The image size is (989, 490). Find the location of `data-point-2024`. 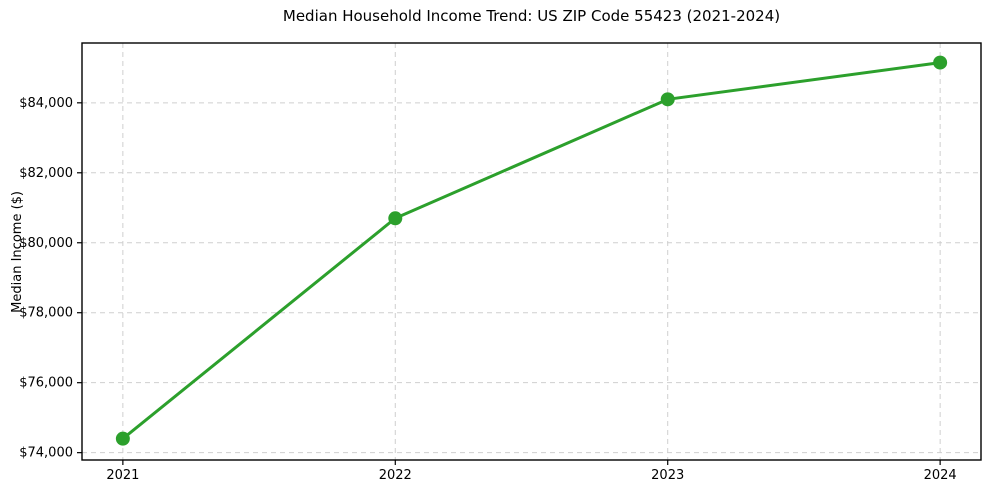

data-point-2024 is located at coordinates (940, 62).